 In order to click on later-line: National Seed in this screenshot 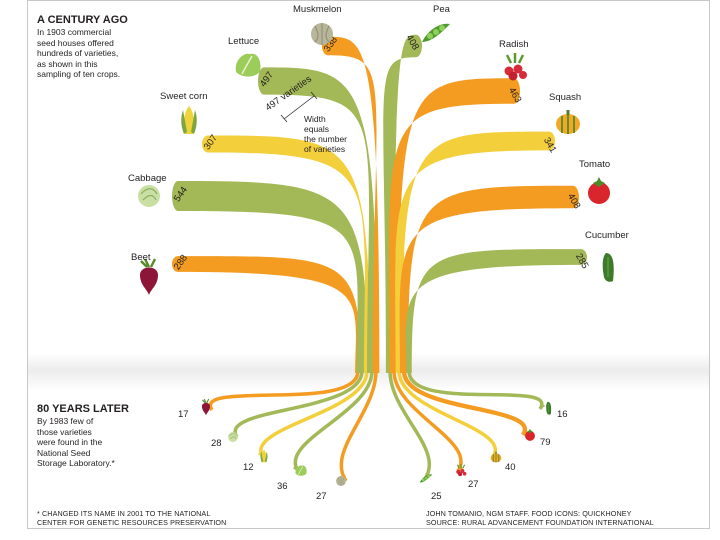, I will do `click(64, 452)`.